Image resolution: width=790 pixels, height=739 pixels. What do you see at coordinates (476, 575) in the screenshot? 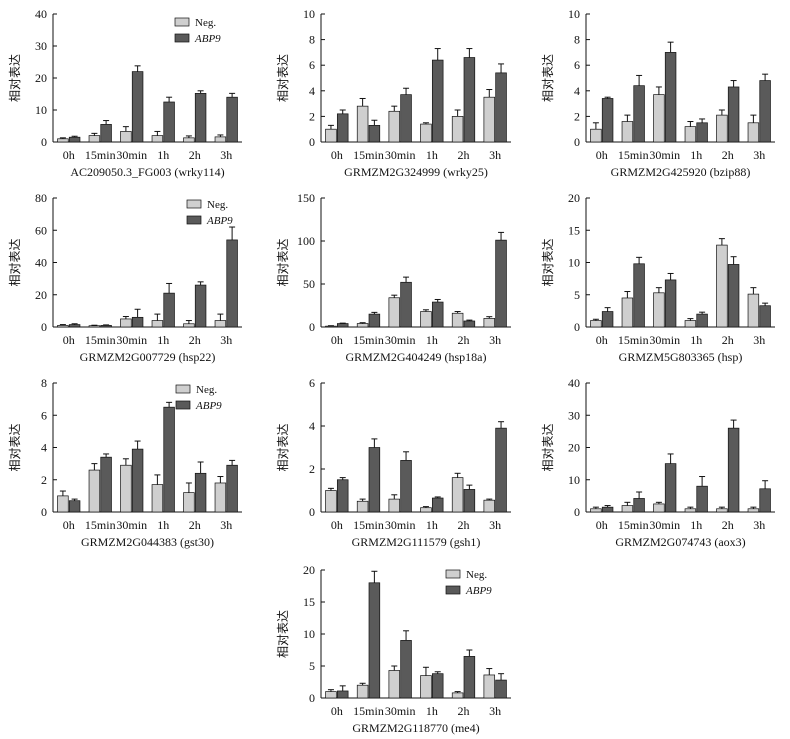
I see `legend-label-neg: Neg.` at bounding box center [476, 575].